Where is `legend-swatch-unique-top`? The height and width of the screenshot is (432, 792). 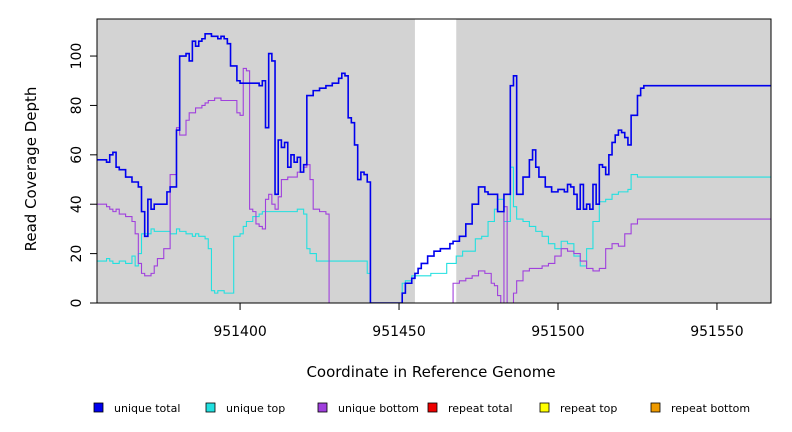 legend-swatch-unique-top is located at coordinates (210, 407).